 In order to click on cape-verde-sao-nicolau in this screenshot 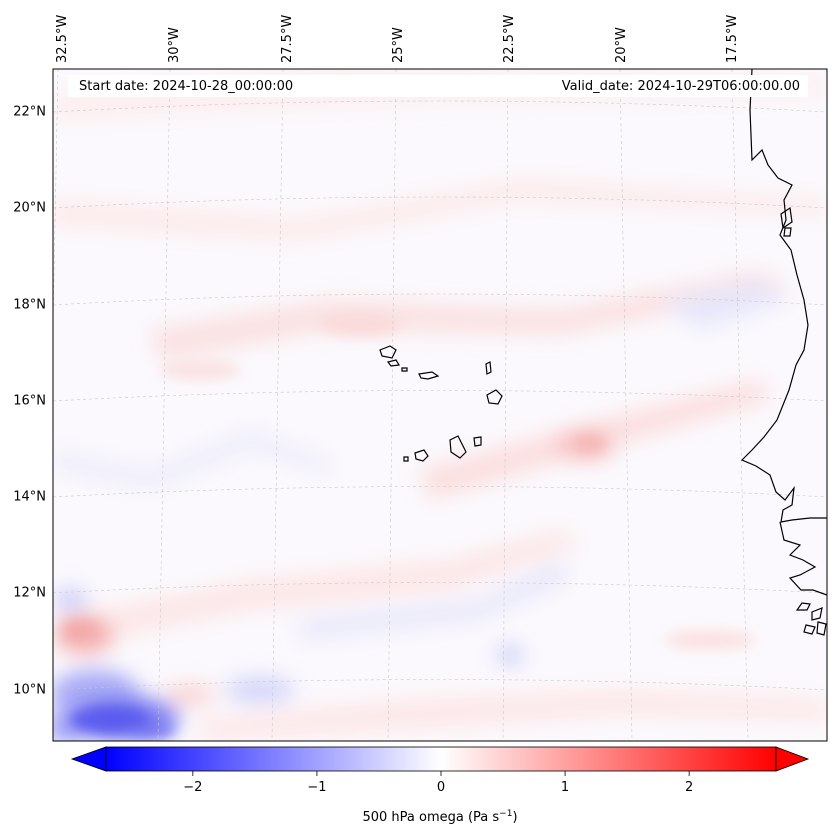, I will do `click(429, 375)`.